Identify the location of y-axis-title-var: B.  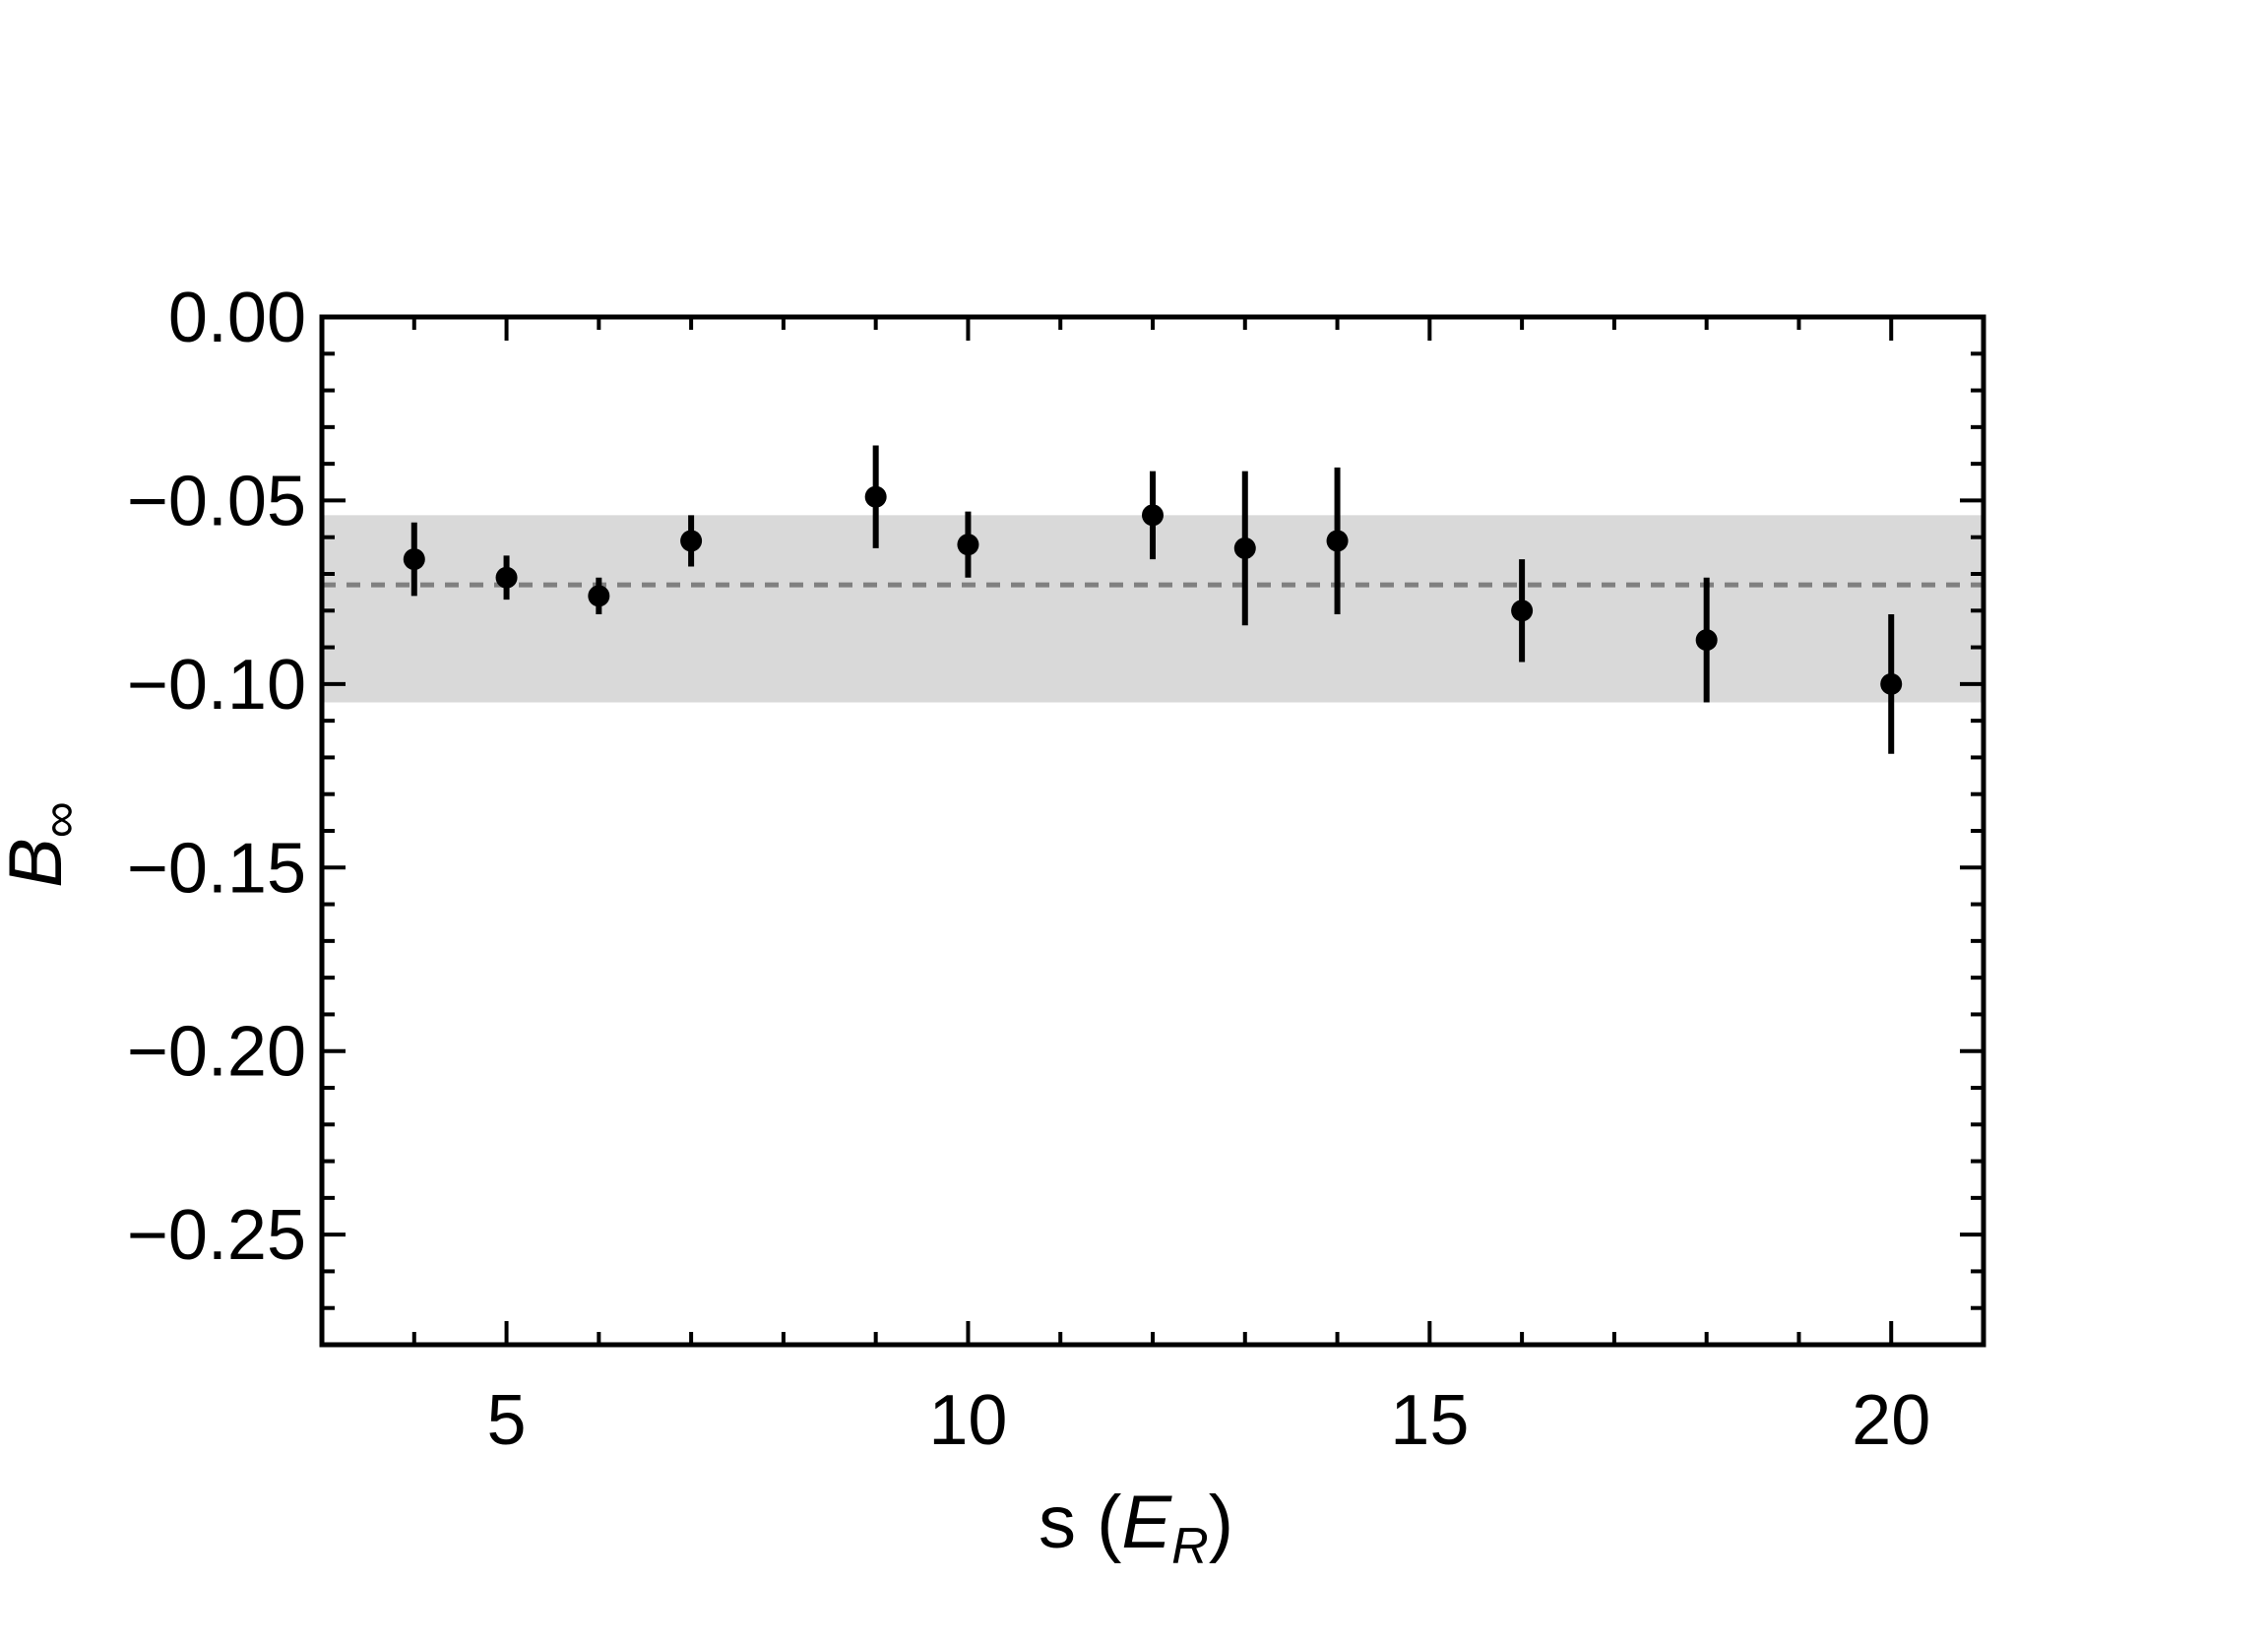
(39, 863).